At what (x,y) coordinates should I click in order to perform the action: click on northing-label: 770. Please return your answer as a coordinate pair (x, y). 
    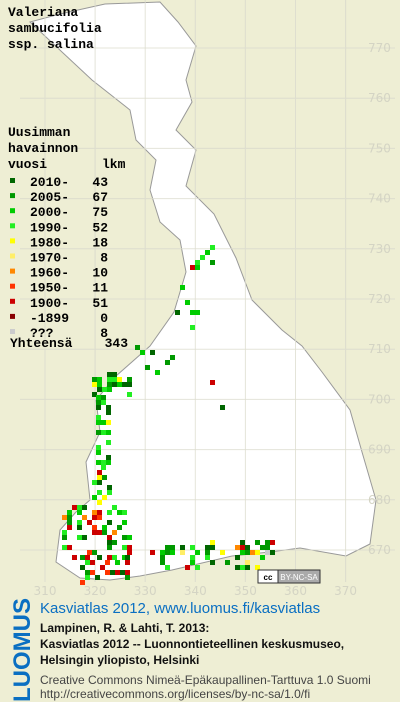
    Looking at the image, I should click on (379, 48).